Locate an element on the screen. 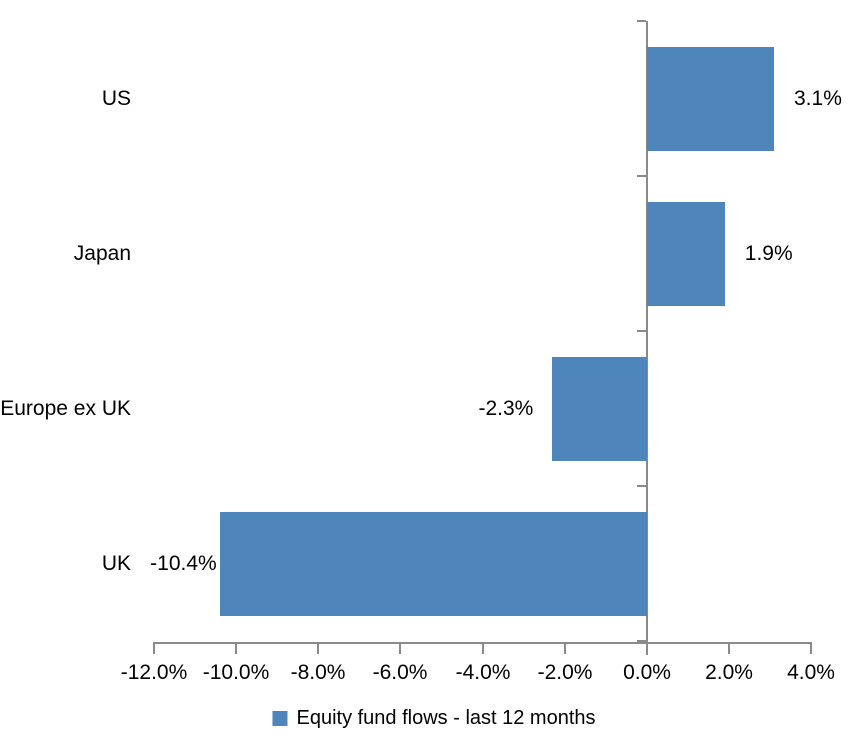 This screenshot has width=852, height=747. legend-label: Equity fund flows - last 12 months is located at coordinates (446, 717).